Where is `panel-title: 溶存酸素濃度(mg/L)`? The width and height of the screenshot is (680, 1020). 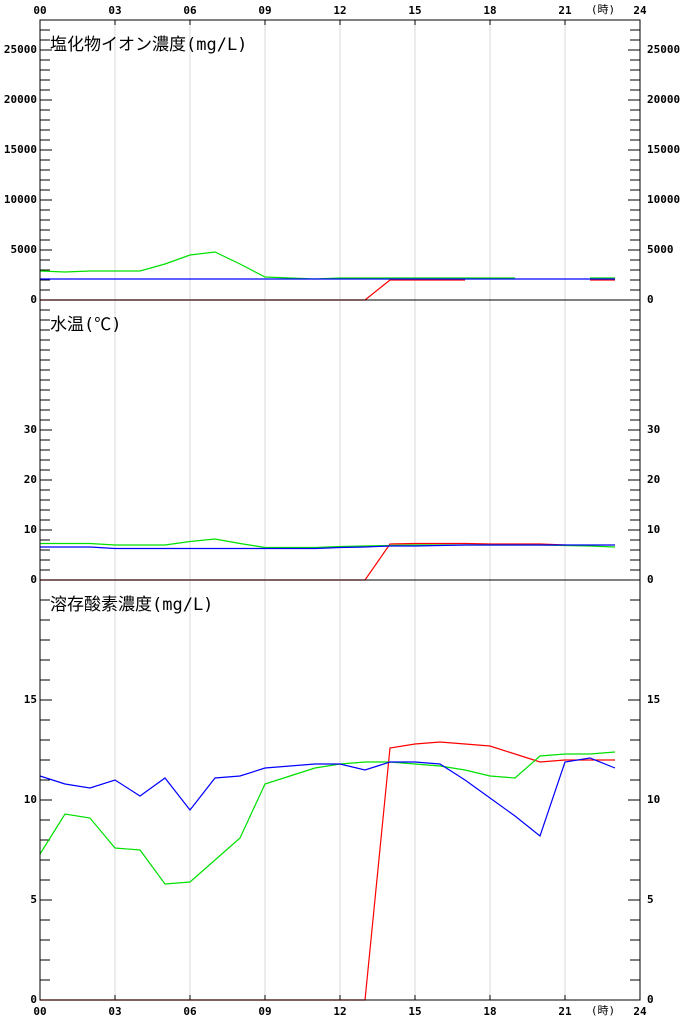 panel-title: 溶存酸素濃度(mg/L) is located at coordinates (131, 605).